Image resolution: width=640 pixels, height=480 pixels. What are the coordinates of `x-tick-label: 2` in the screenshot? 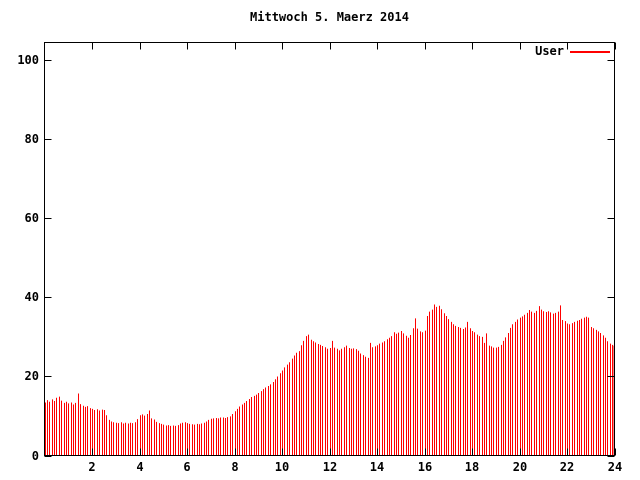 It's located at (92, 467).